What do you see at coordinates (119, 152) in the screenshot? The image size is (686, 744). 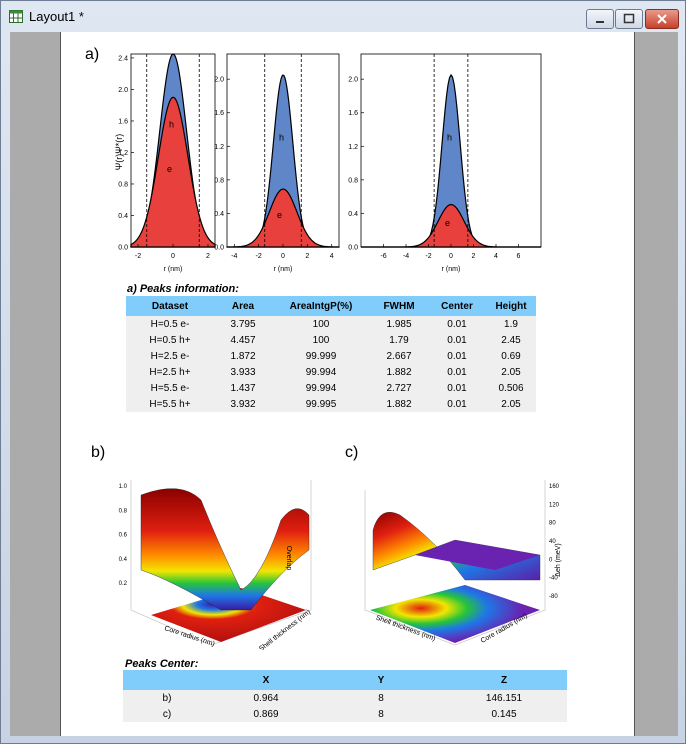 I see `y-axis-label: Ψ(r)Ψ*(r)` at bounding box center [119, 152].